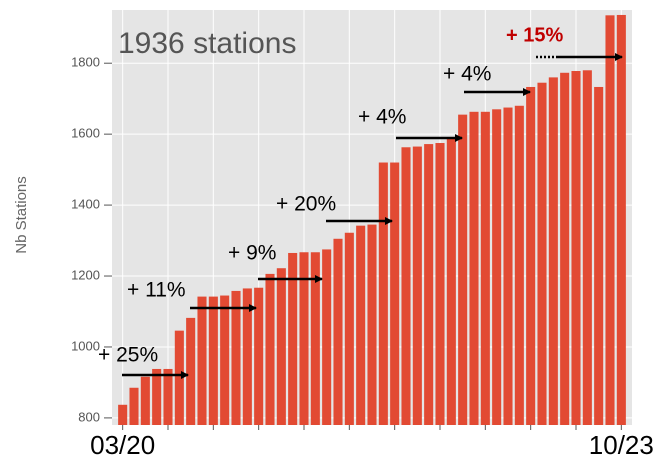  Describe the element at coordinates (85, 204) in the screenshot. I see `y-tick-label: 1400` at that location.